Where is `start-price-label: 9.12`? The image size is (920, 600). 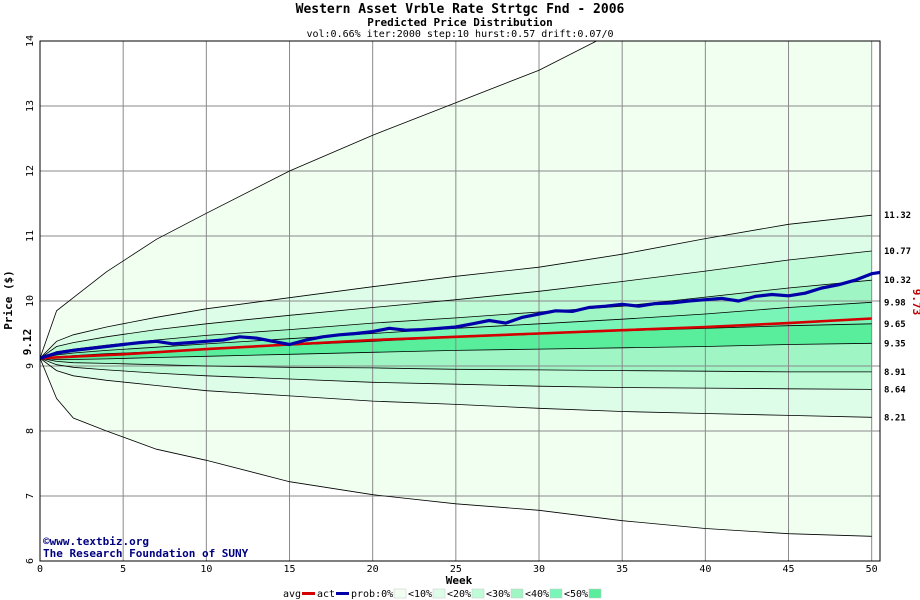 start-price-label: 9.12 is located at coordinates (27, 342).